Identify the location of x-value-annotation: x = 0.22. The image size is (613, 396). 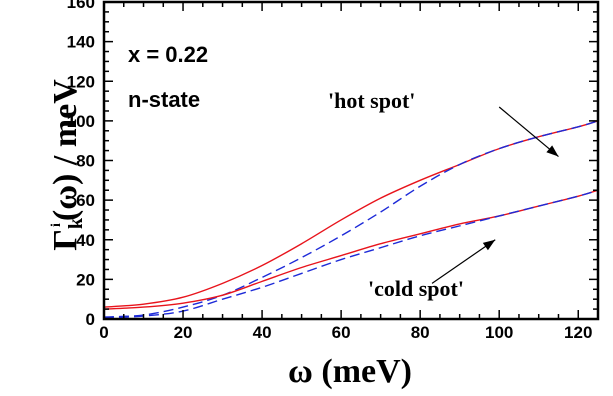
(168, 54).